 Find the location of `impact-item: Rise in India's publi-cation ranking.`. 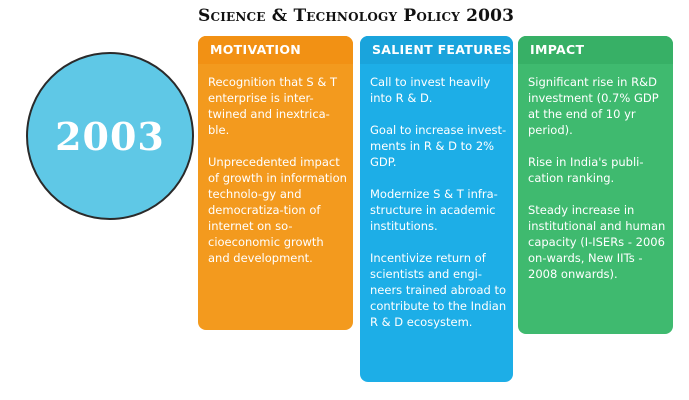

impact-item: Rise in India's publi-cation ranking. is located at coordinates (586, 170).